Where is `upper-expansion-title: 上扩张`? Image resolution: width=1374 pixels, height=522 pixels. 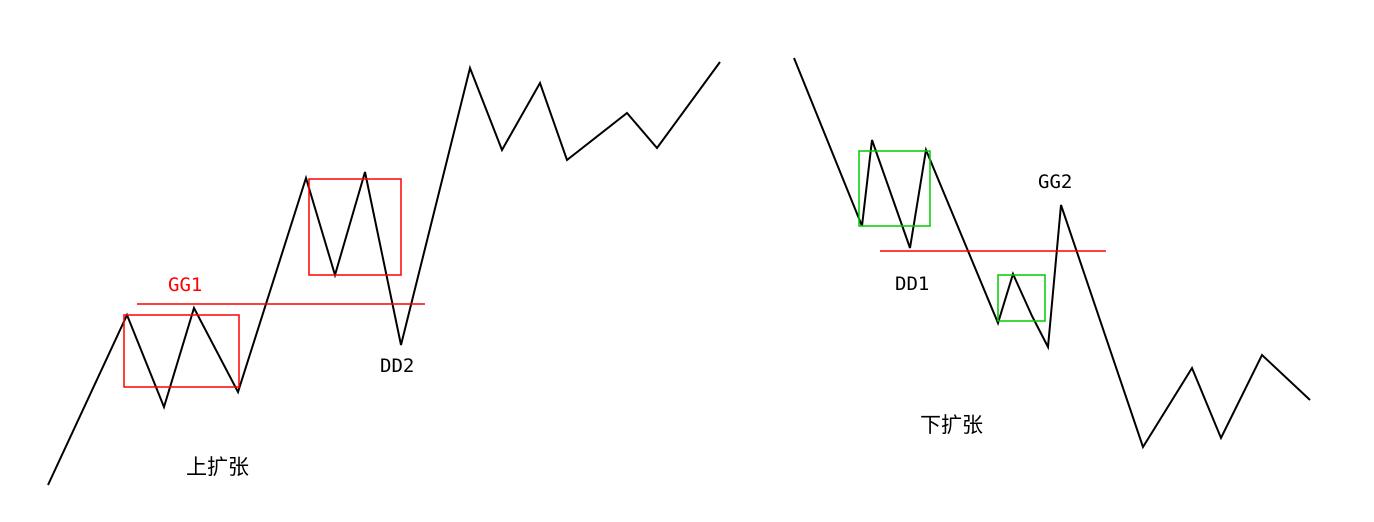
upper-expansion-title: 上扩张 is located at coordinates (217, 467).